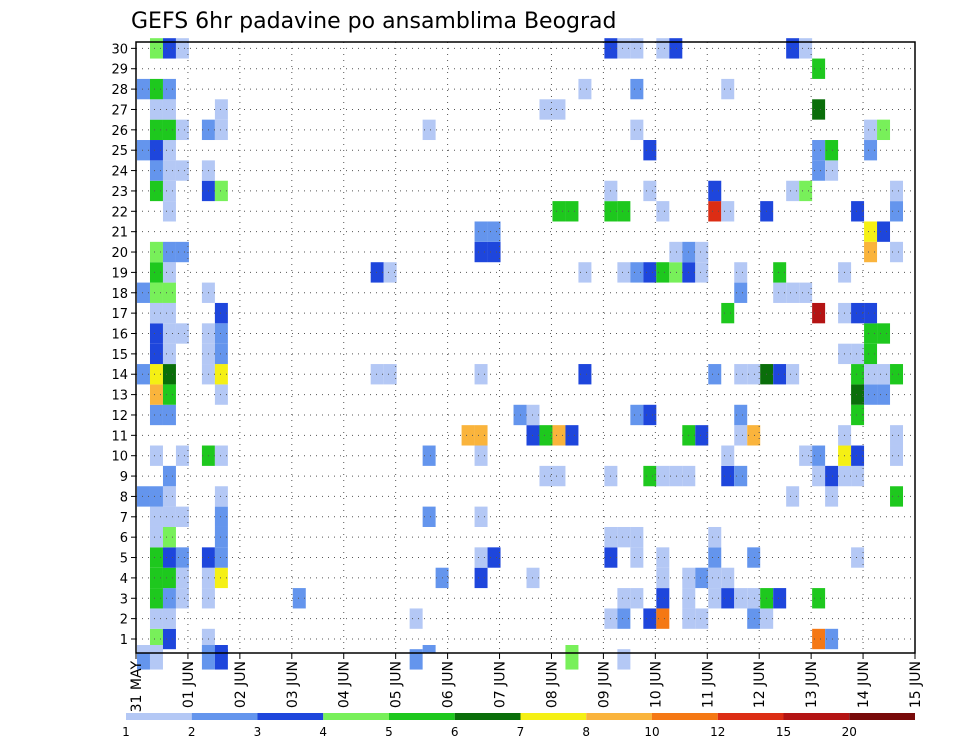 This screenshot has width=960, height=742. I want to click on x-tick-label: 01 JUN, so click(189, 684).